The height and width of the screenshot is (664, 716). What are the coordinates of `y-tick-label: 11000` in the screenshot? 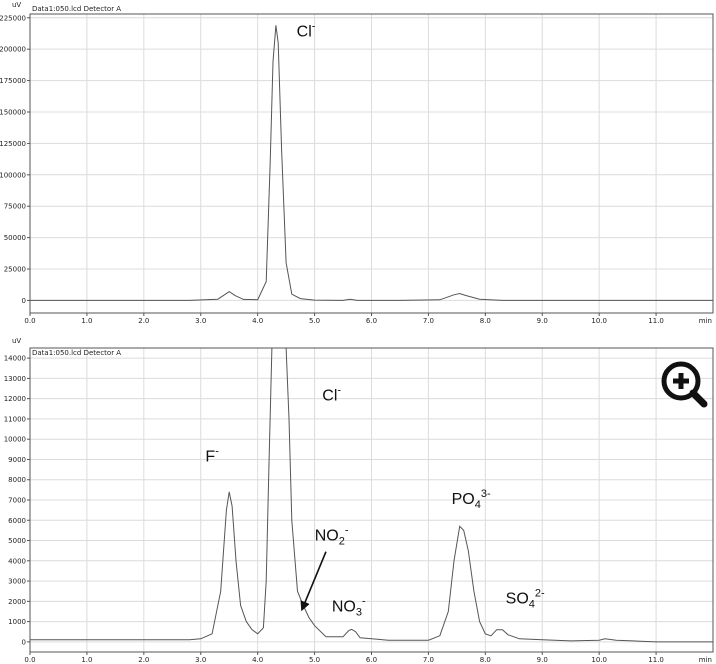 It's located at (15, 419).